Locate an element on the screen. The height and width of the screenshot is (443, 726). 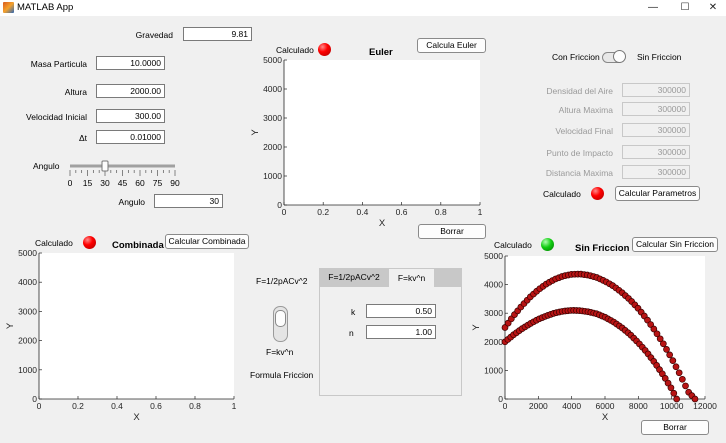
title-bar is located at coordinates (363, 8).